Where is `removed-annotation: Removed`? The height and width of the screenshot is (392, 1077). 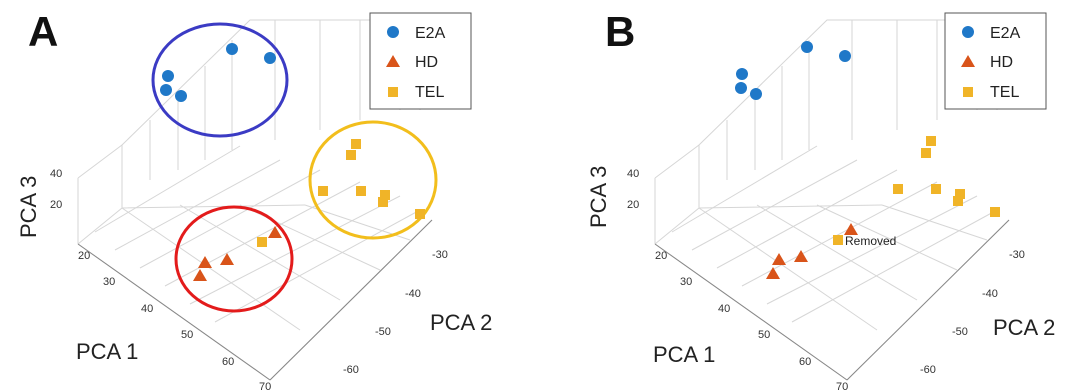 removed-annotation: Removed is located at coordinates (870, 241).